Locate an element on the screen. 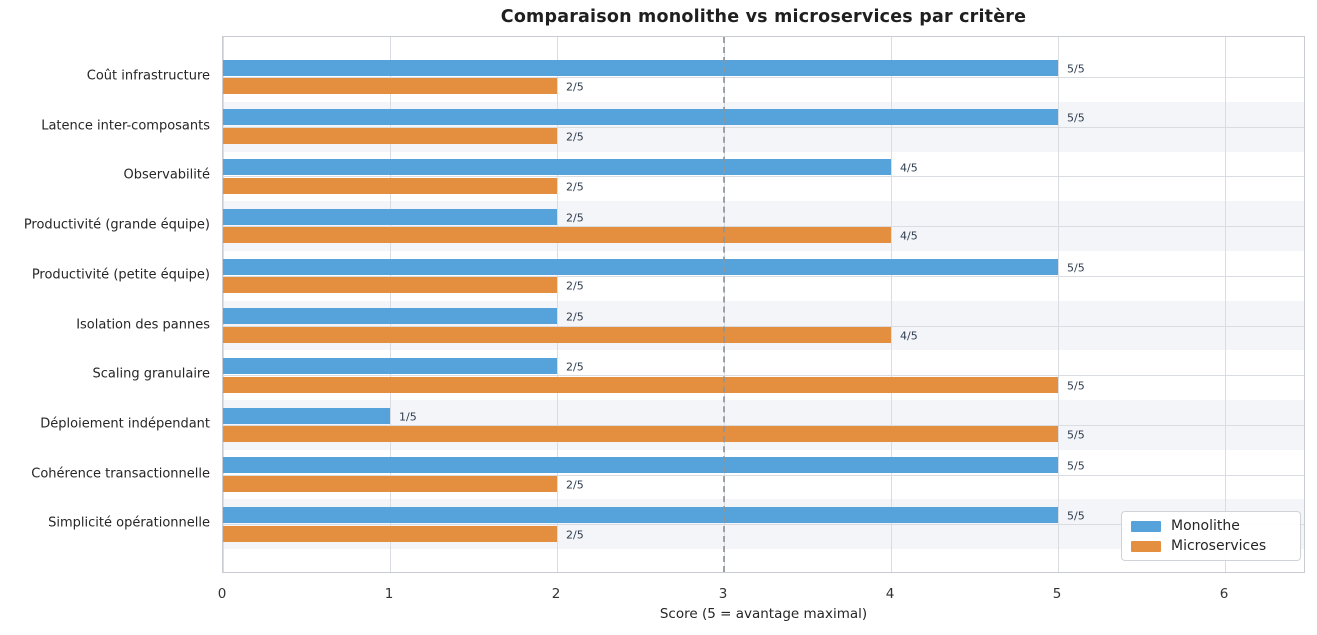 The image size is (1317, 635). category-label: Scaling granulaire is located at coordinates (151, 374).